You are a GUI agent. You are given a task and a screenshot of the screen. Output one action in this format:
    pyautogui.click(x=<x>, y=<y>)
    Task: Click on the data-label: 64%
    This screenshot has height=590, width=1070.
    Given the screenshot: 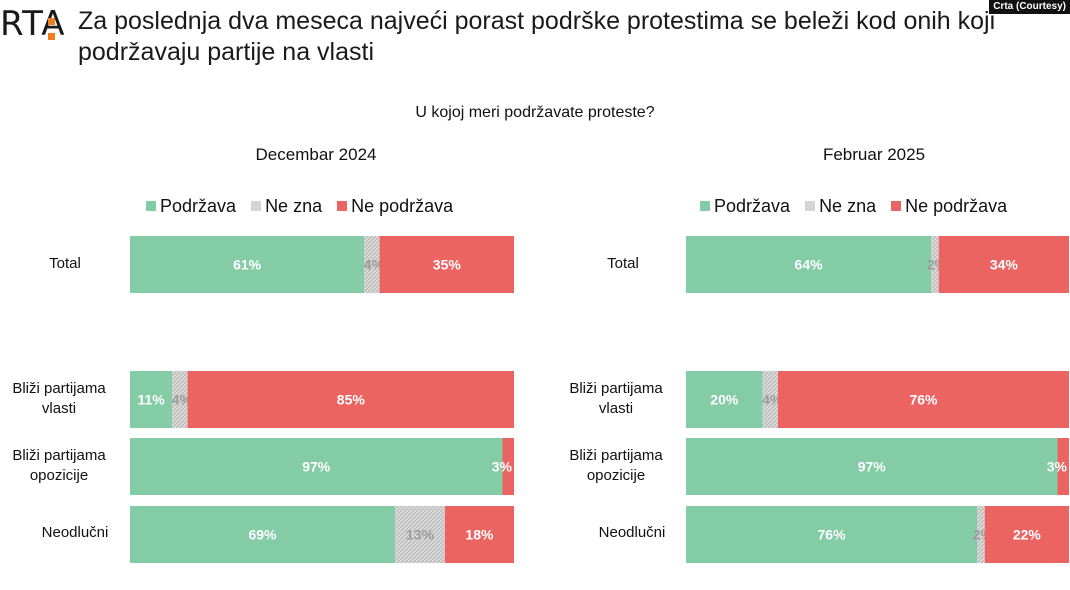 What is the action you would take?
    pyautogui.click(x=809, y=265)
    